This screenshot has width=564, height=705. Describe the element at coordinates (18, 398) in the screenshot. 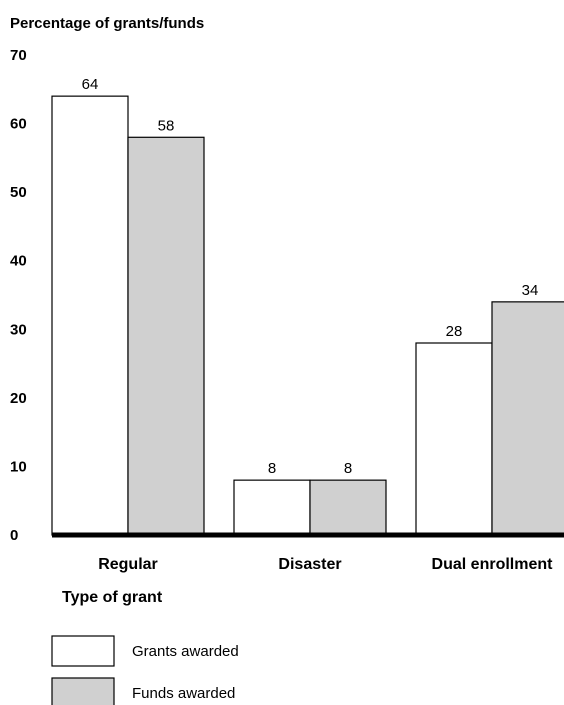

I see `y-tick-label: 20` at that location.